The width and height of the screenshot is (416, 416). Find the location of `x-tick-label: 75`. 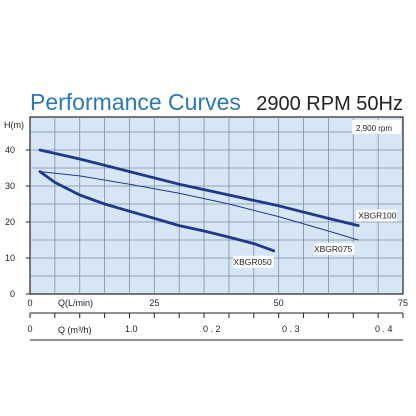

x-tick-label: 75 is located at coordinates (403, 303).